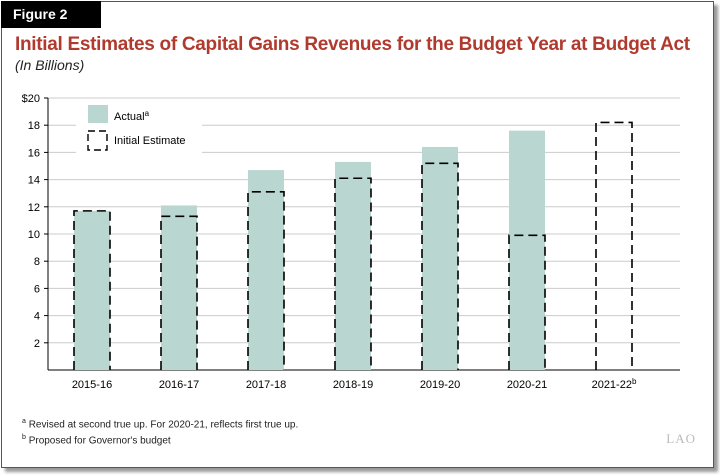  Describe the element at coordinates (681, 438) in the screenshot. I see `lao-logo: LAO` at that location.